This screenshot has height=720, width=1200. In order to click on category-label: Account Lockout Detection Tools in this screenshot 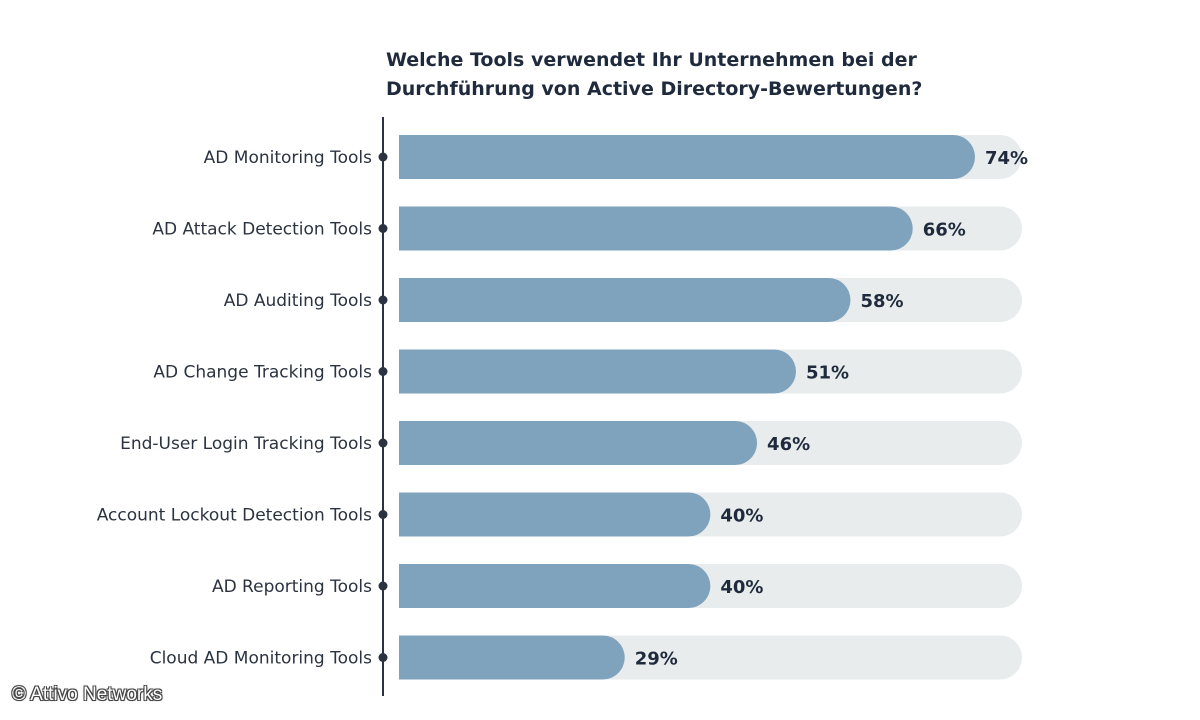, I will do `click(234, 516)`.